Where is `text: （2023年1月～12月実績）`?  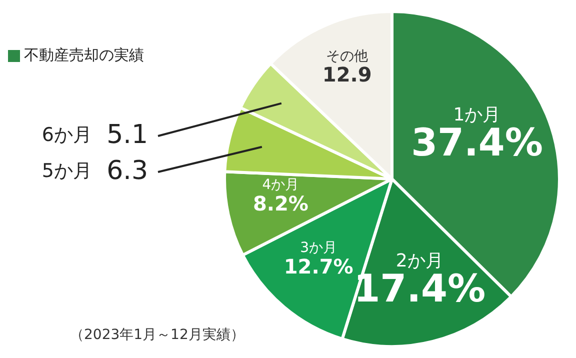 text: （2023年1月～12月実績） is located at coordinates (157, 335).